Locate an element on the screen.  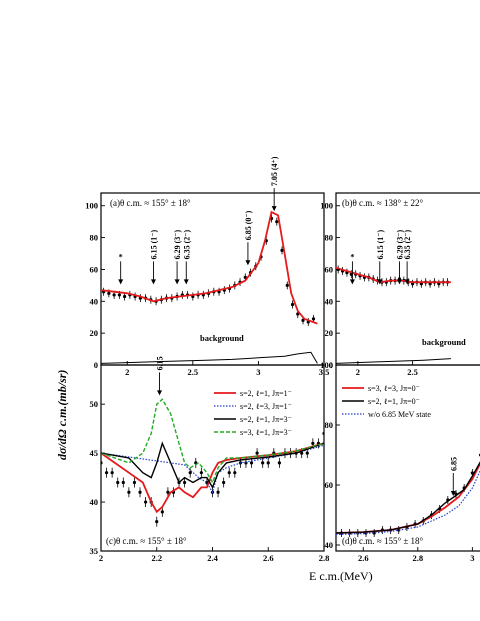
y-tick-label: 20 is located at coordinates (94, 333).